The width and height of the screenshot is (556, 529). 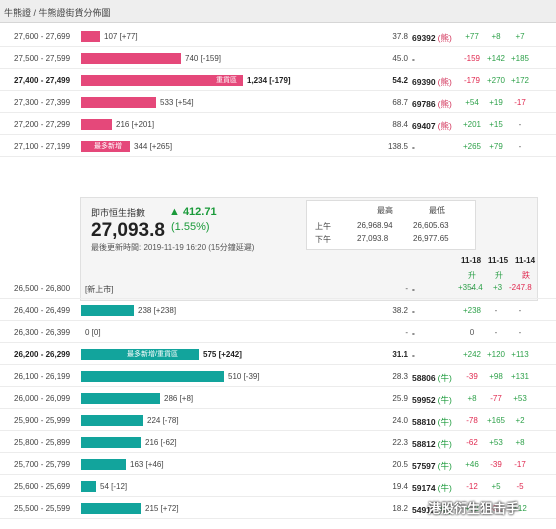 I want to click on daily-change: -159, so click(x=471, y=58).